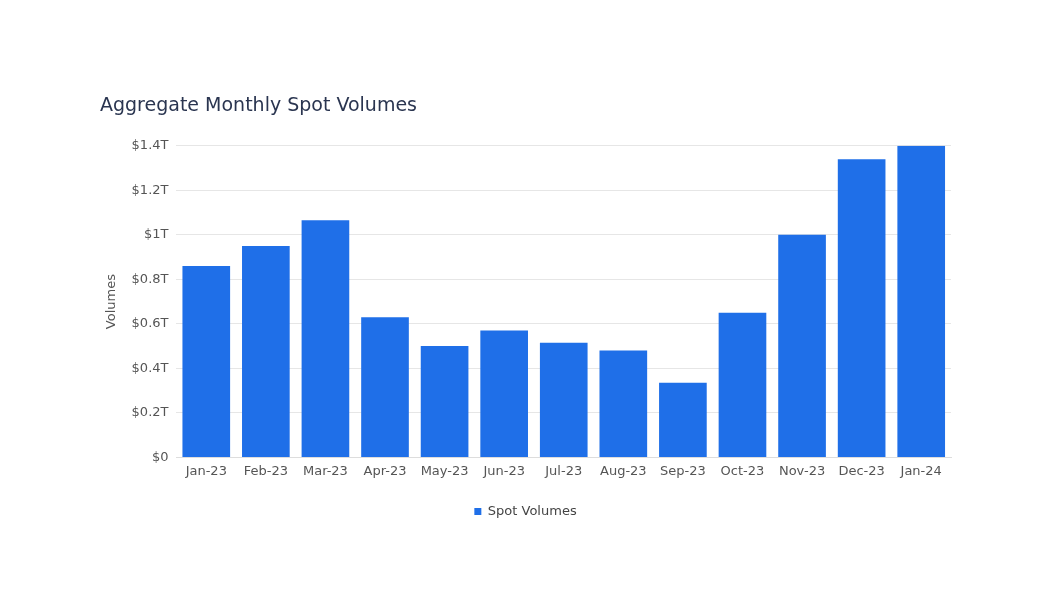 The height and width of the screenshot is (613, 1056). I want to click on x-tick-label: Nov-23, so click(802, 470).